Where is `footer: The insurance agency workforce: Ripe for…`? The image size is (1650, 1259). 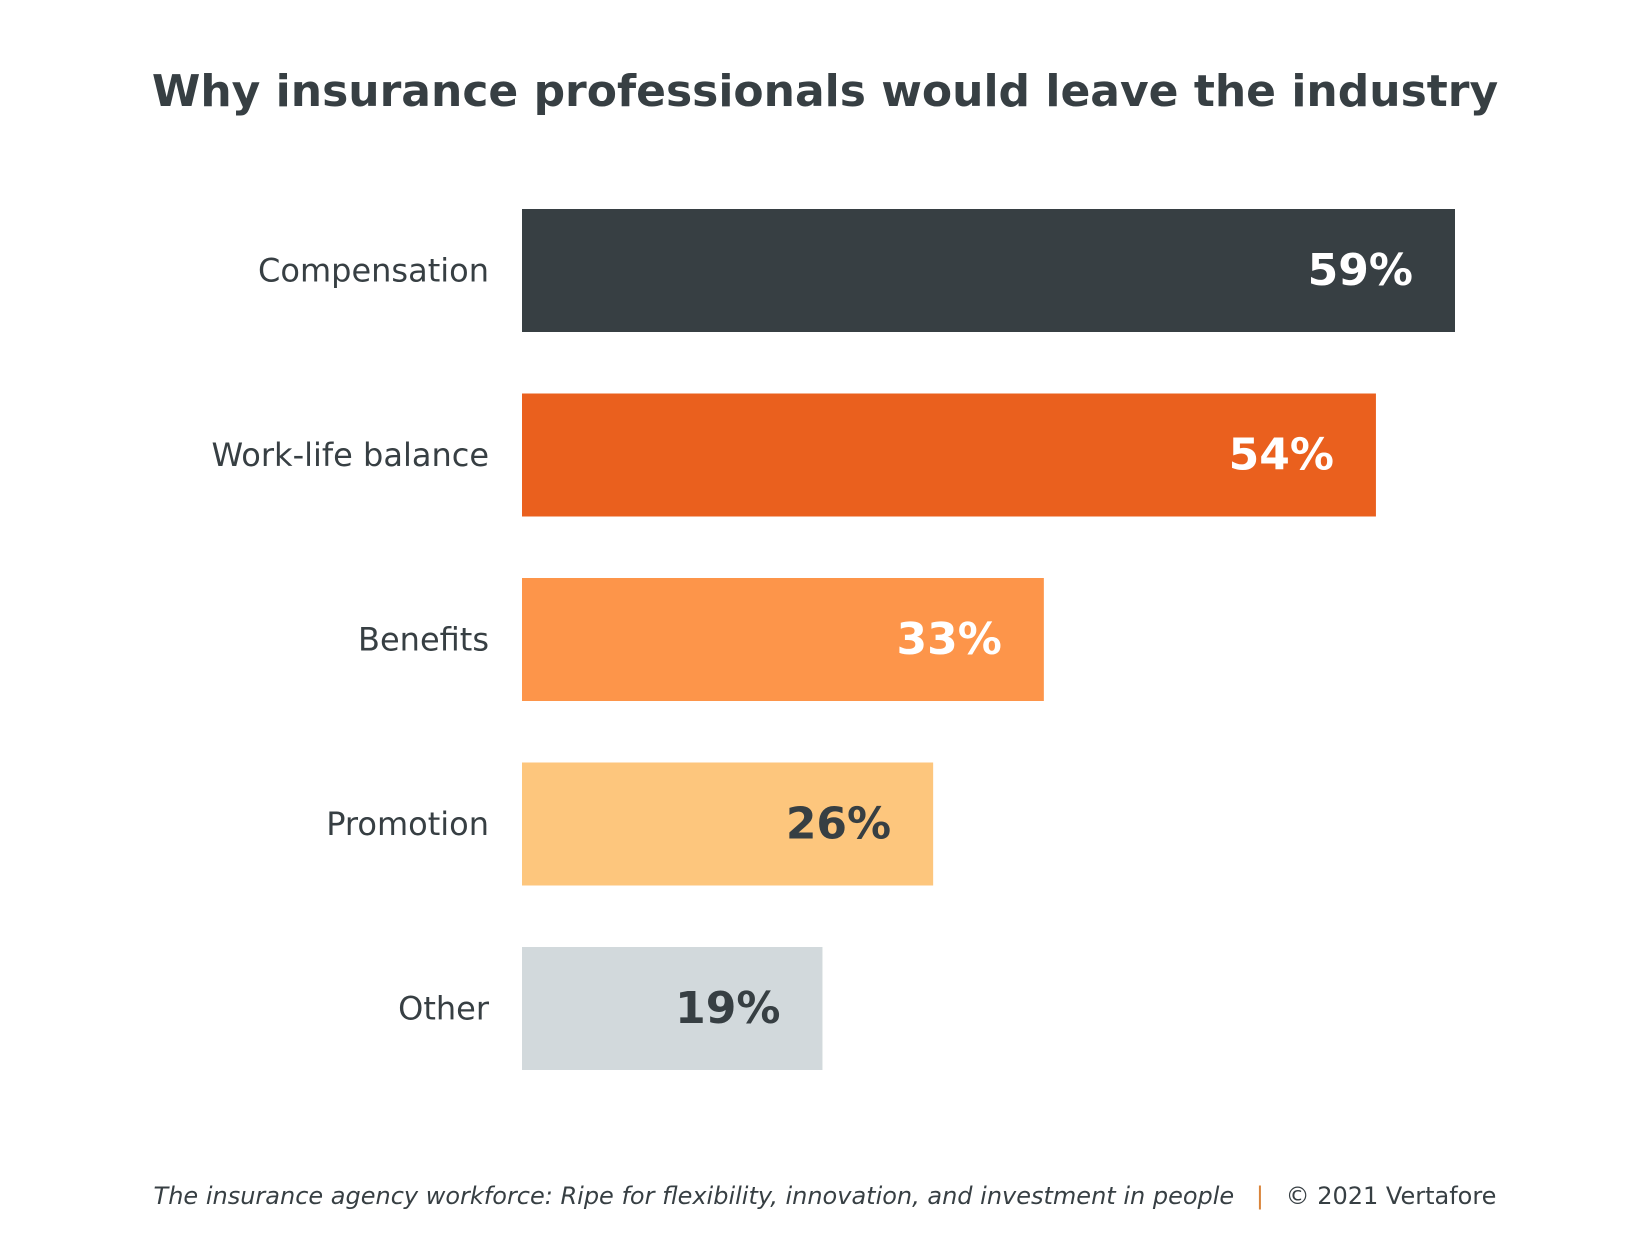
footer: The insurance agency workforce: Ripe for… is located at coordinates (825, 1196).